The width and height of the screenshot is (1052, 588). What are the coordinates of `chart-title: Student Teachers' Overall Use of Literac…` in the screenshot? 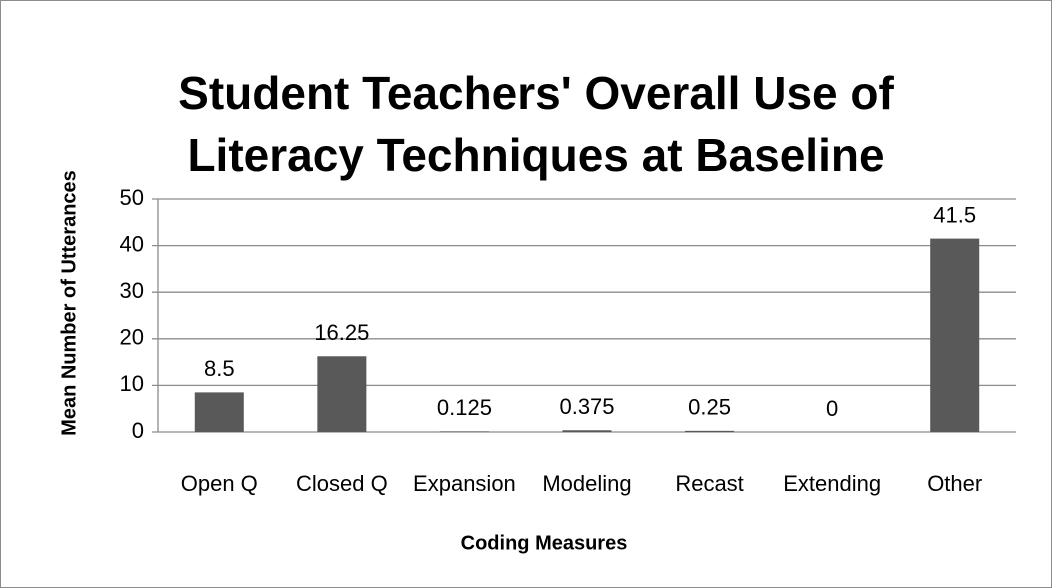 It's located at (536, 124).